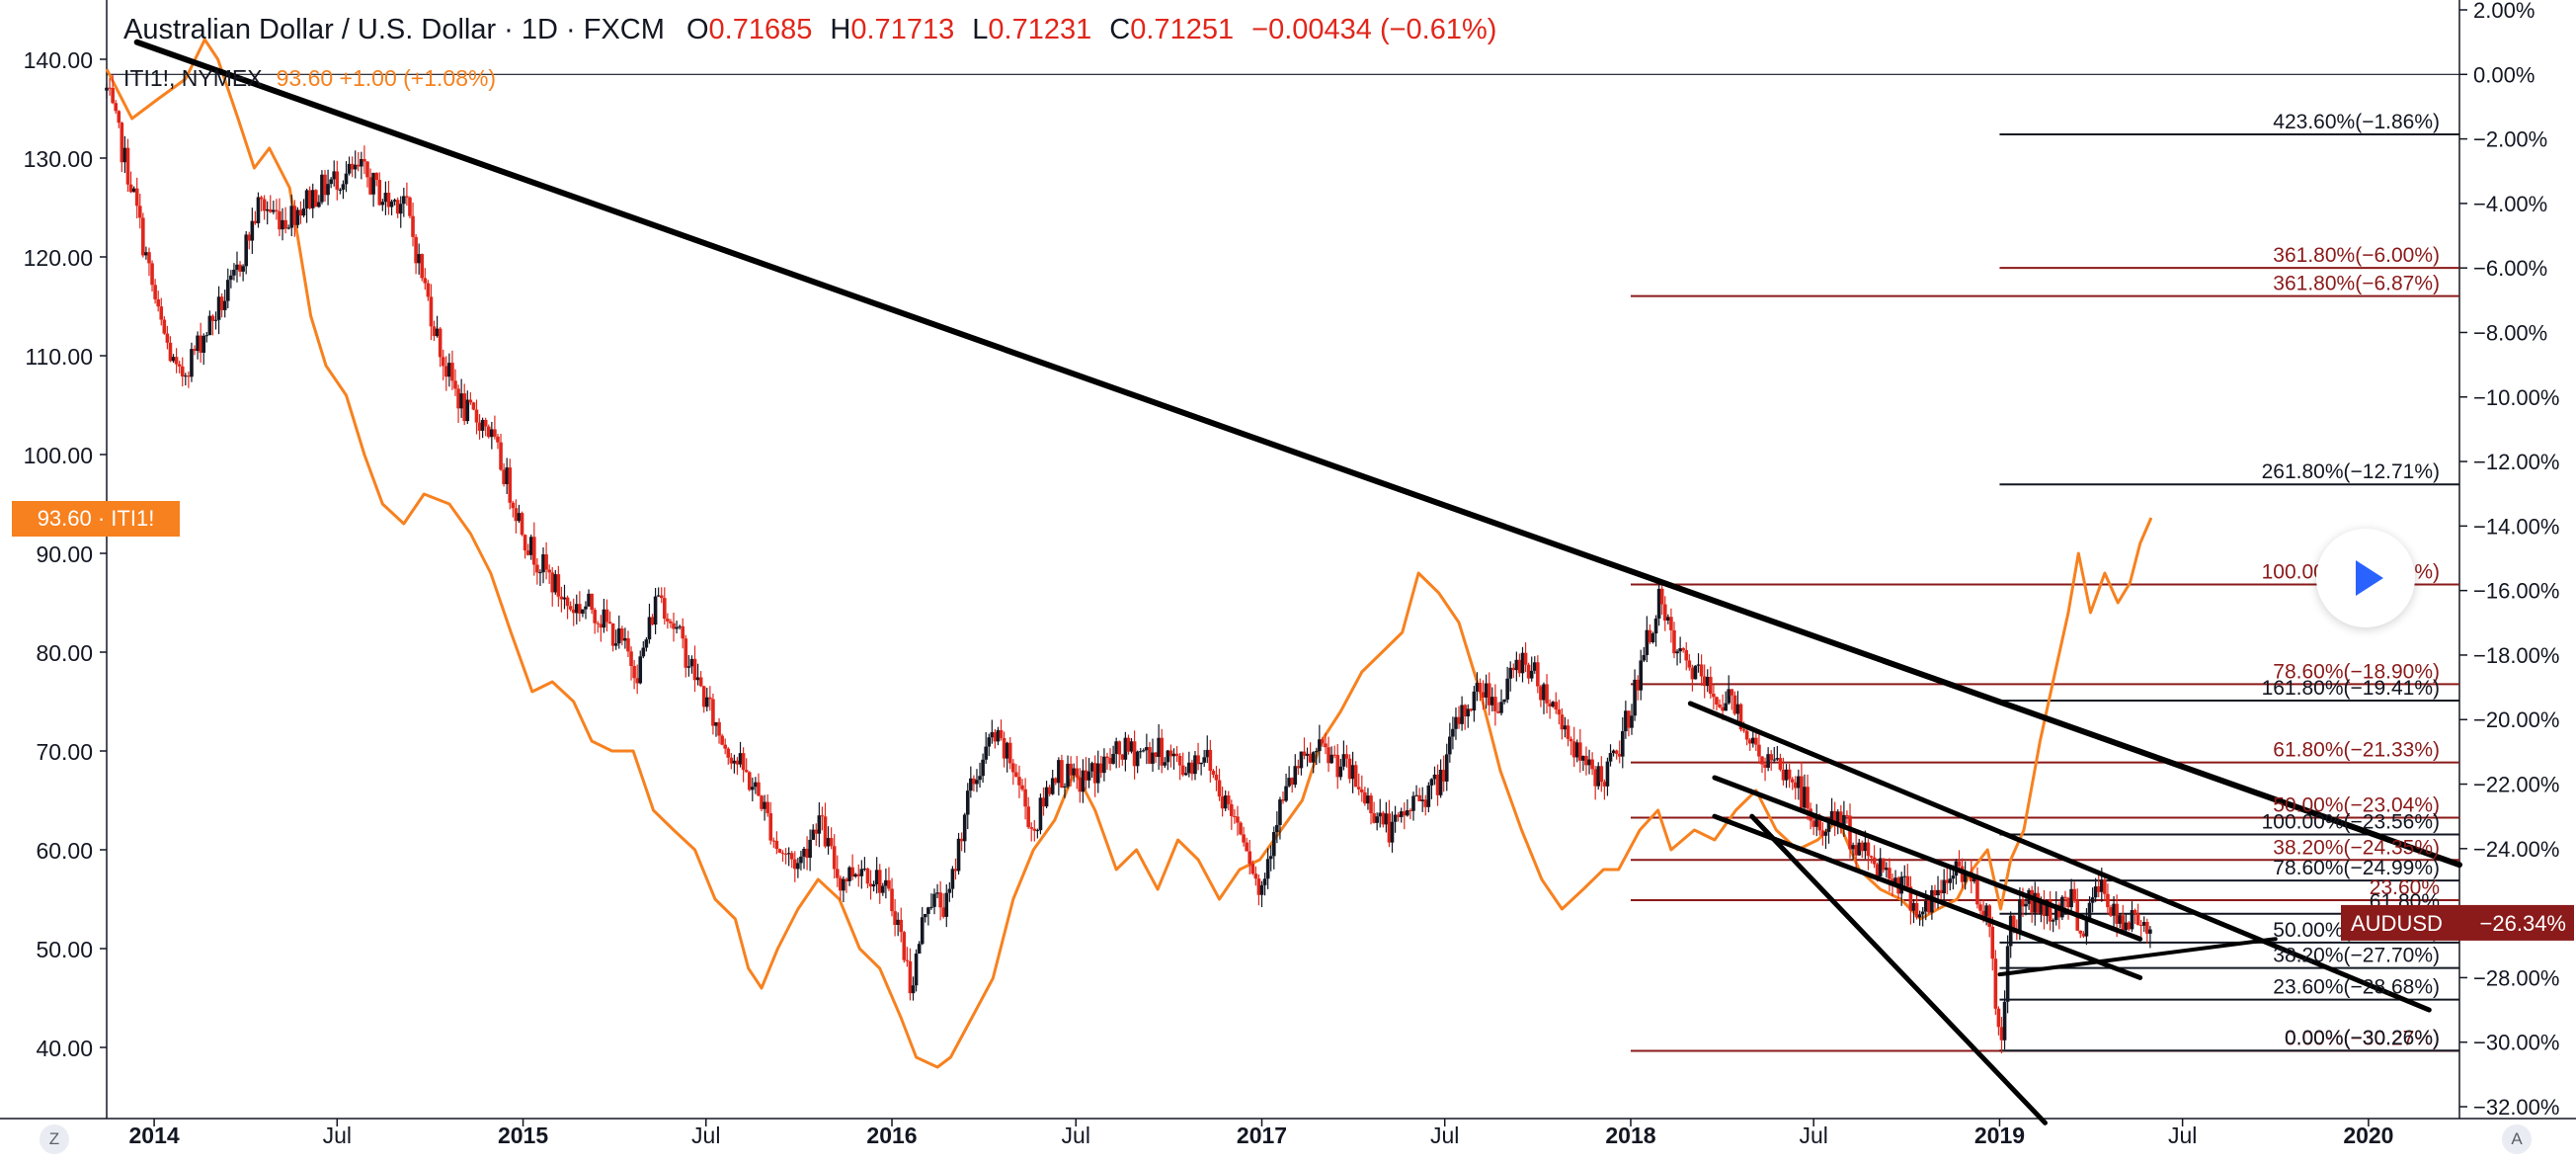  What do you see at coordinates (2356, 868) in the screenshot?
I see `fib-level-label: 78.60%(−24.99%)` at bounding box center [2356, 868].